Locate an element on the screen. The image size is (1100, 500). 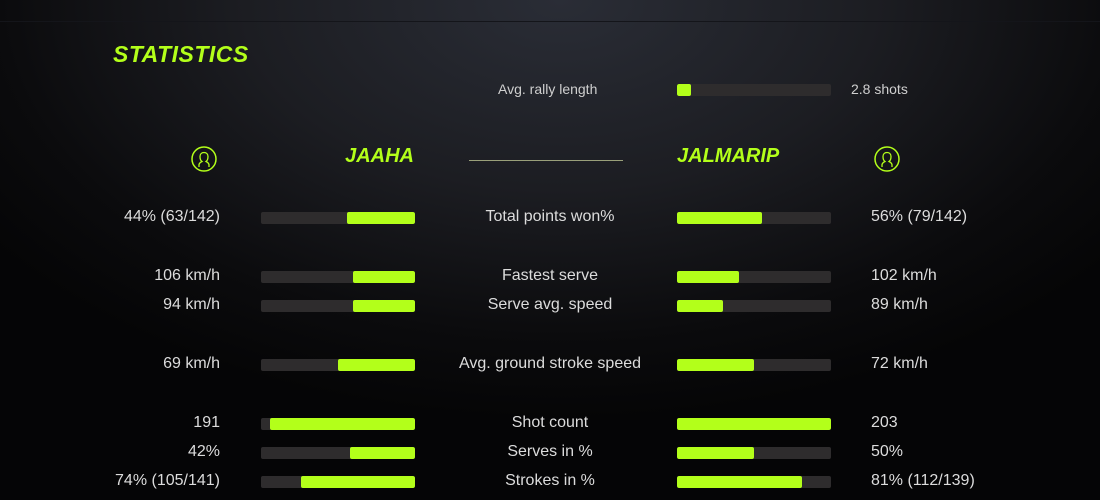
page-title: STATISTICS is located at coordinates (181, 54).